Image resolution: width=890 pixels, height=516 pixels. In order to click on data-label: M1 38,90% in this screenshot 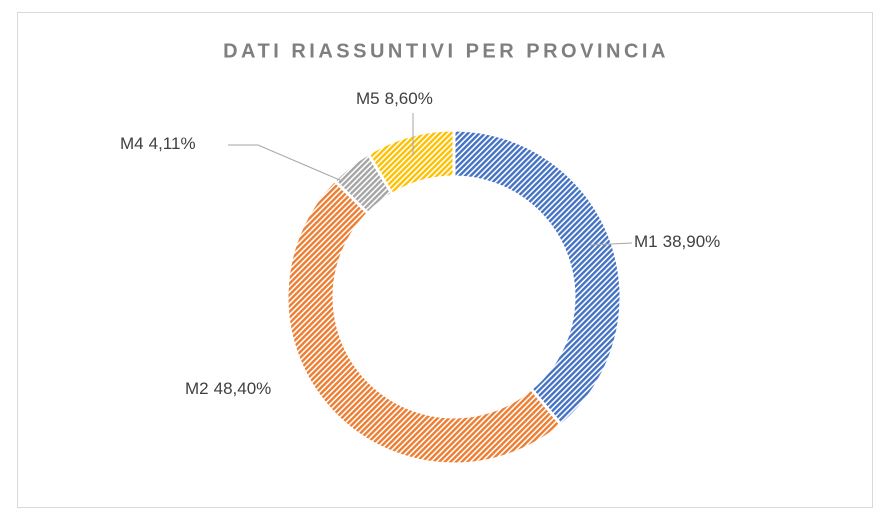, I will do `click(677, 241)`.